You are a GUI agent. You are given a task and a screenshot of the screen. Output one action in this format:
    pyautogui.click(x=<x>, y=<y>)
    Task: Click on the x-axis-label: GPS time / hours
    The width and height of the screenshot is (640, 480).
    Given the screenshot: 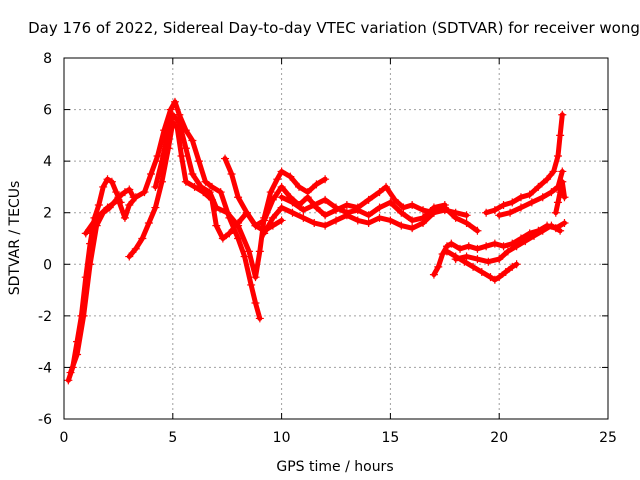 What is the action you would take?
    pyautogui.click(x=334, y=467)
    